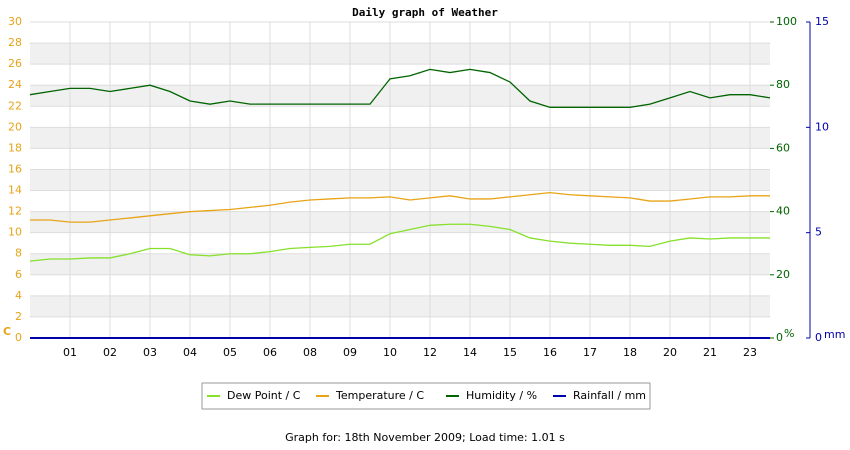 The height and width of the screenshot is (450, 850). What do you see at coordinates (783, 147) in the screenshot?
I see `y2-tick-label: 60` at bounding box center [783, 147].